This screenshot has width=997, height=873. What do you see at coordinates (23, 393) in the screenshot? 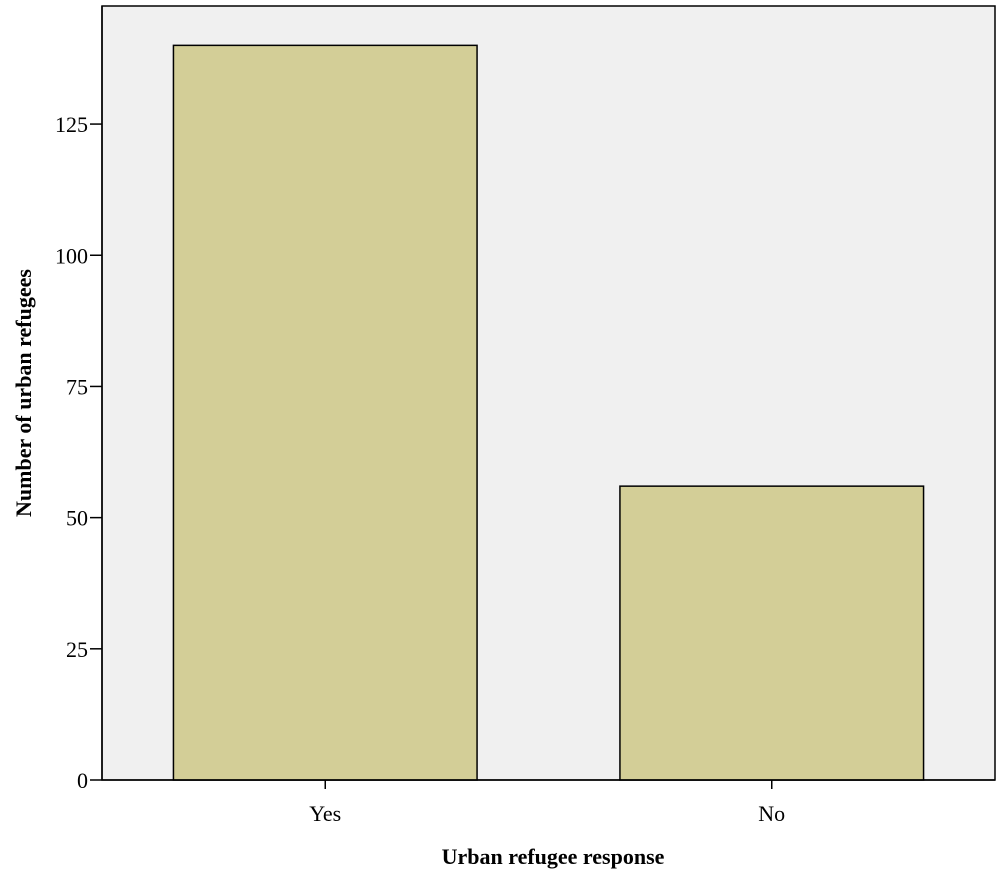
I see `y-axis-title: Number of urban refugees` at bounding box center [23, 393].